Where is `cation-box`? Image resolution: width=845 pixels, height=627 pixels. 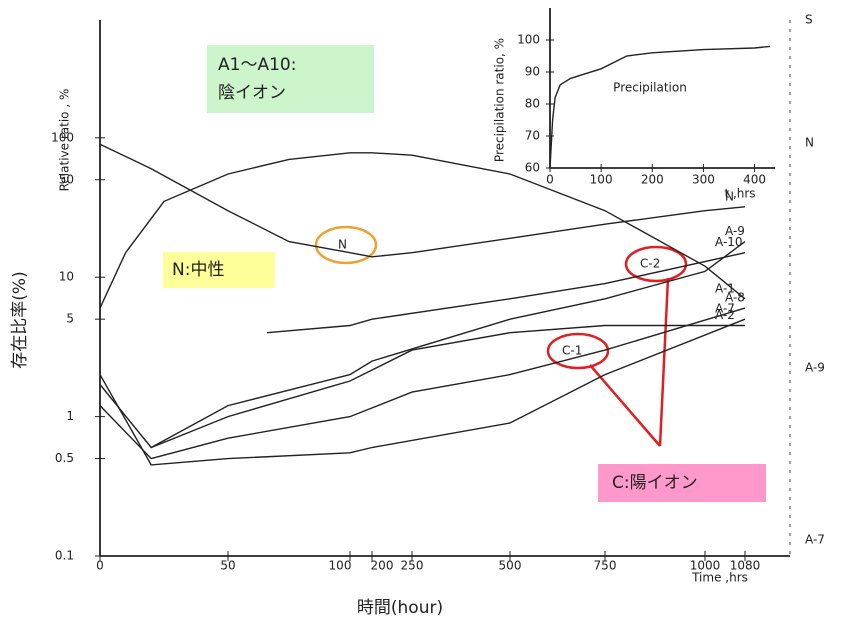
cation-box is located at coordinates (682, 483).